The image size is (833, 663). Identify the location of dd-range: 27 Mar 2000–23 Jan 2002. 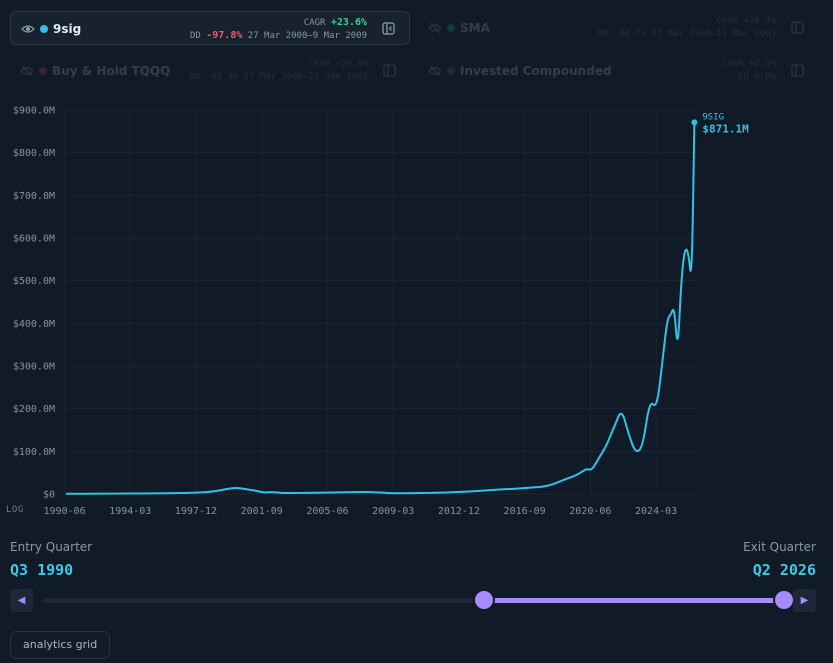
(305, 77).